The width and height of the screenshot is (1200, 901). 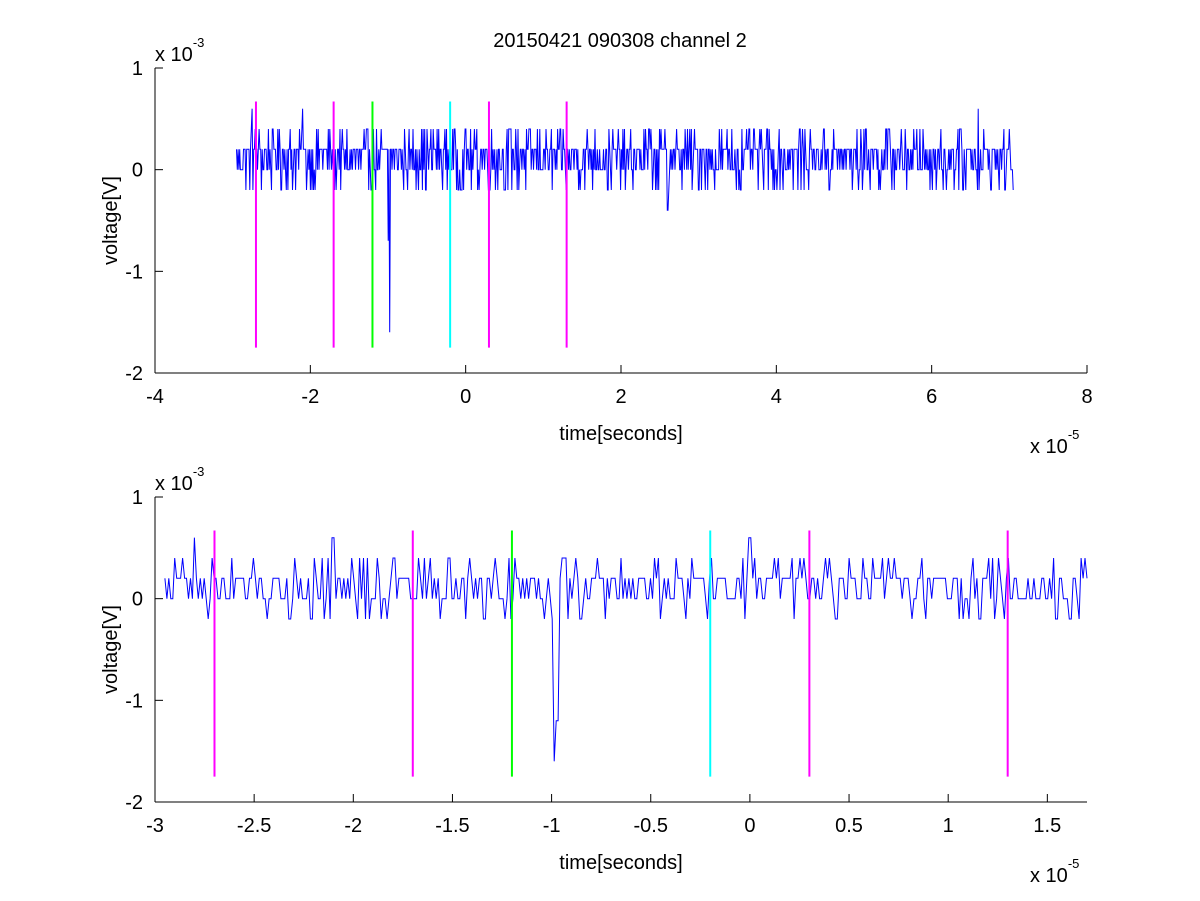 I want to click on x-tick-label: -1, so click(x=552, y=826).